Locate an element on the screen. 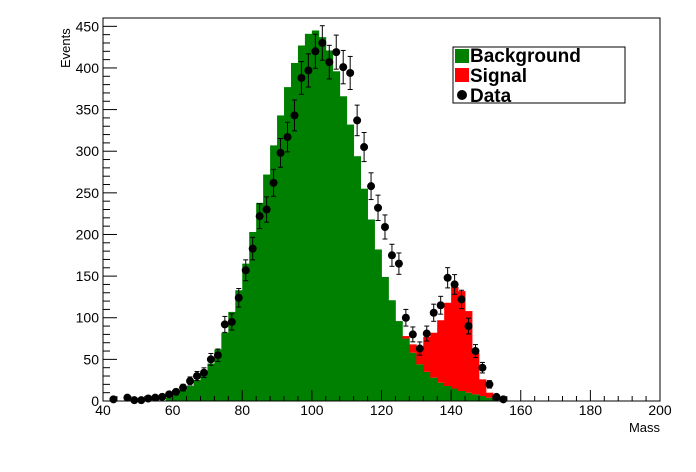 This screenshot has width=696, height=472. x-tick-label: 200 is located at coordinates (660, 410).